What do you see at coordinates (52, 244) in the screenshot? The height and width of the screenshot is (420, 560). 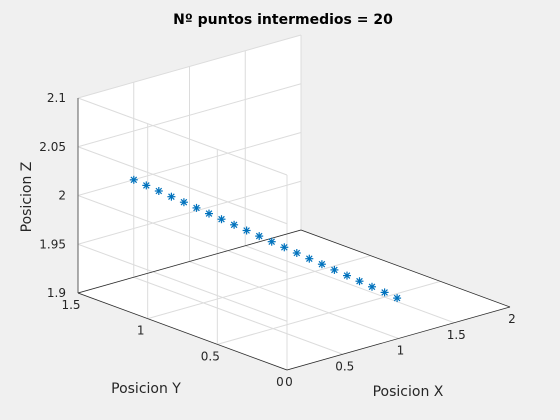 I see `z-tick-label: 1.95` at bounding box center [52, 244].